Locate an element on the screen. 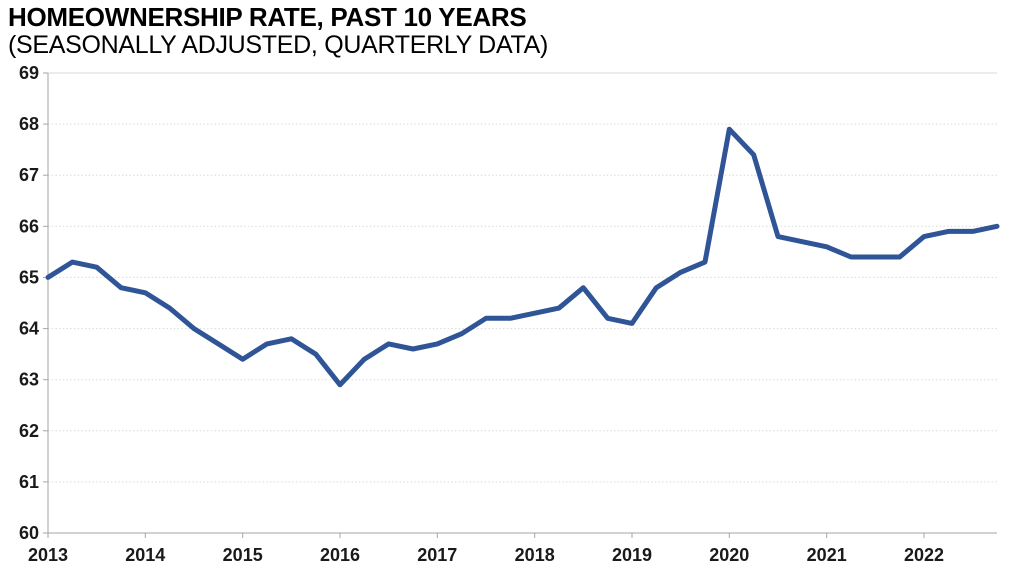 Image resolution: width=1024 pixels, height=576 pixels. x-tick-label: 2016 is located at coordinates (340, 555).